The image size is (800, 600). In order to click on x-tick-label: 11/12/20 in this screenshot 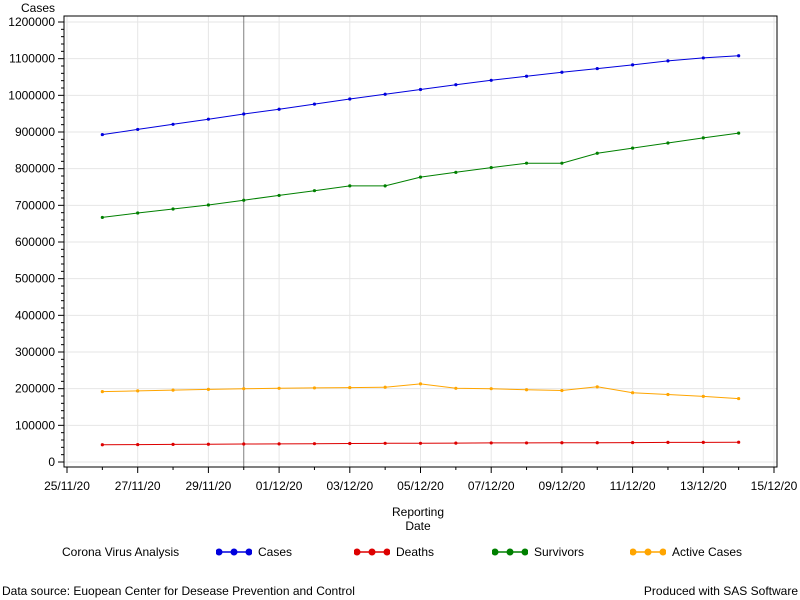, I will do `click(633, 486)`.